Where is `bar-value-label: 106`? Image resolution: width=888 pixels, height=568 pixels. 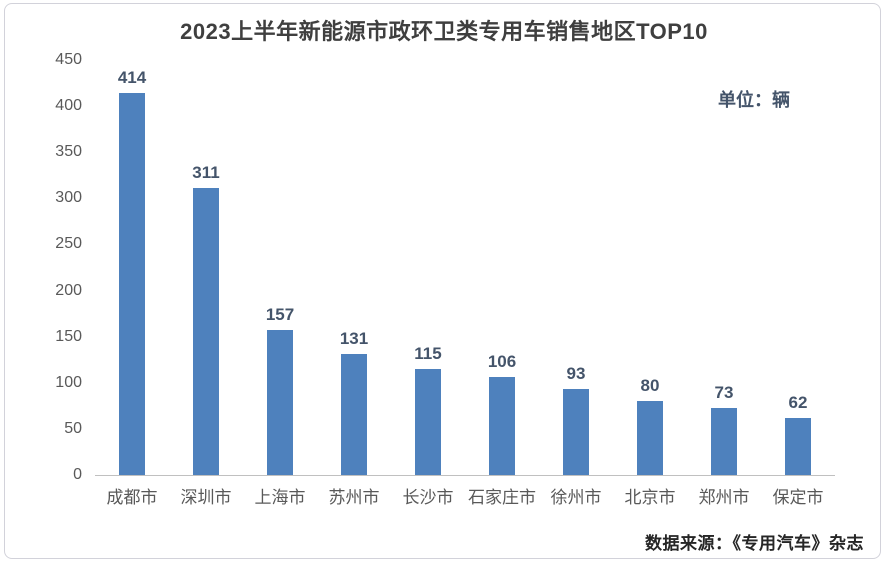 bar-value-label: 106 is located at coordinates (502, 362).